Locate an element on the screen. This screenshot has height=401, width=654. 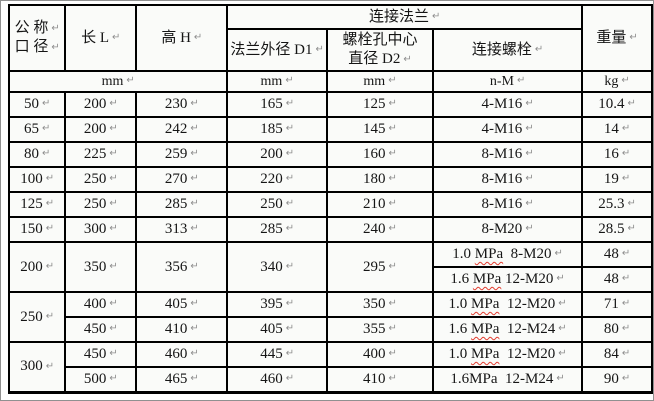
cell-nominal-diameter: 50 ↵ is located at coordinates (37, 104).